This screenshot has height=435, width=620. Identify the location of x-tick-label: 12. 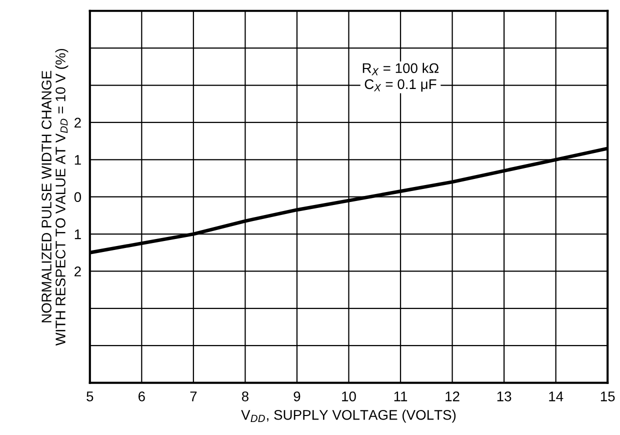
(453, 397).